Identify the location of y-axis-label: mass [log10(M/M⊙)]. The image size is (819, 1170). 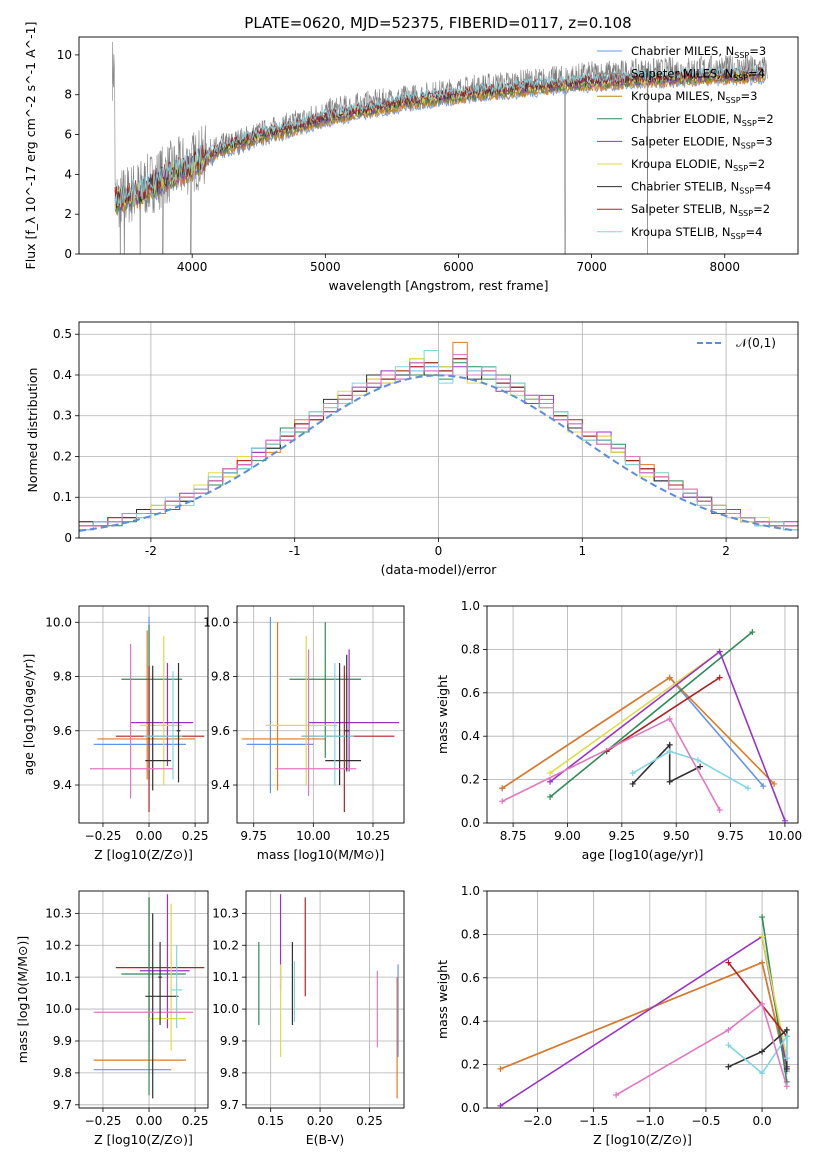
(22, 1000).